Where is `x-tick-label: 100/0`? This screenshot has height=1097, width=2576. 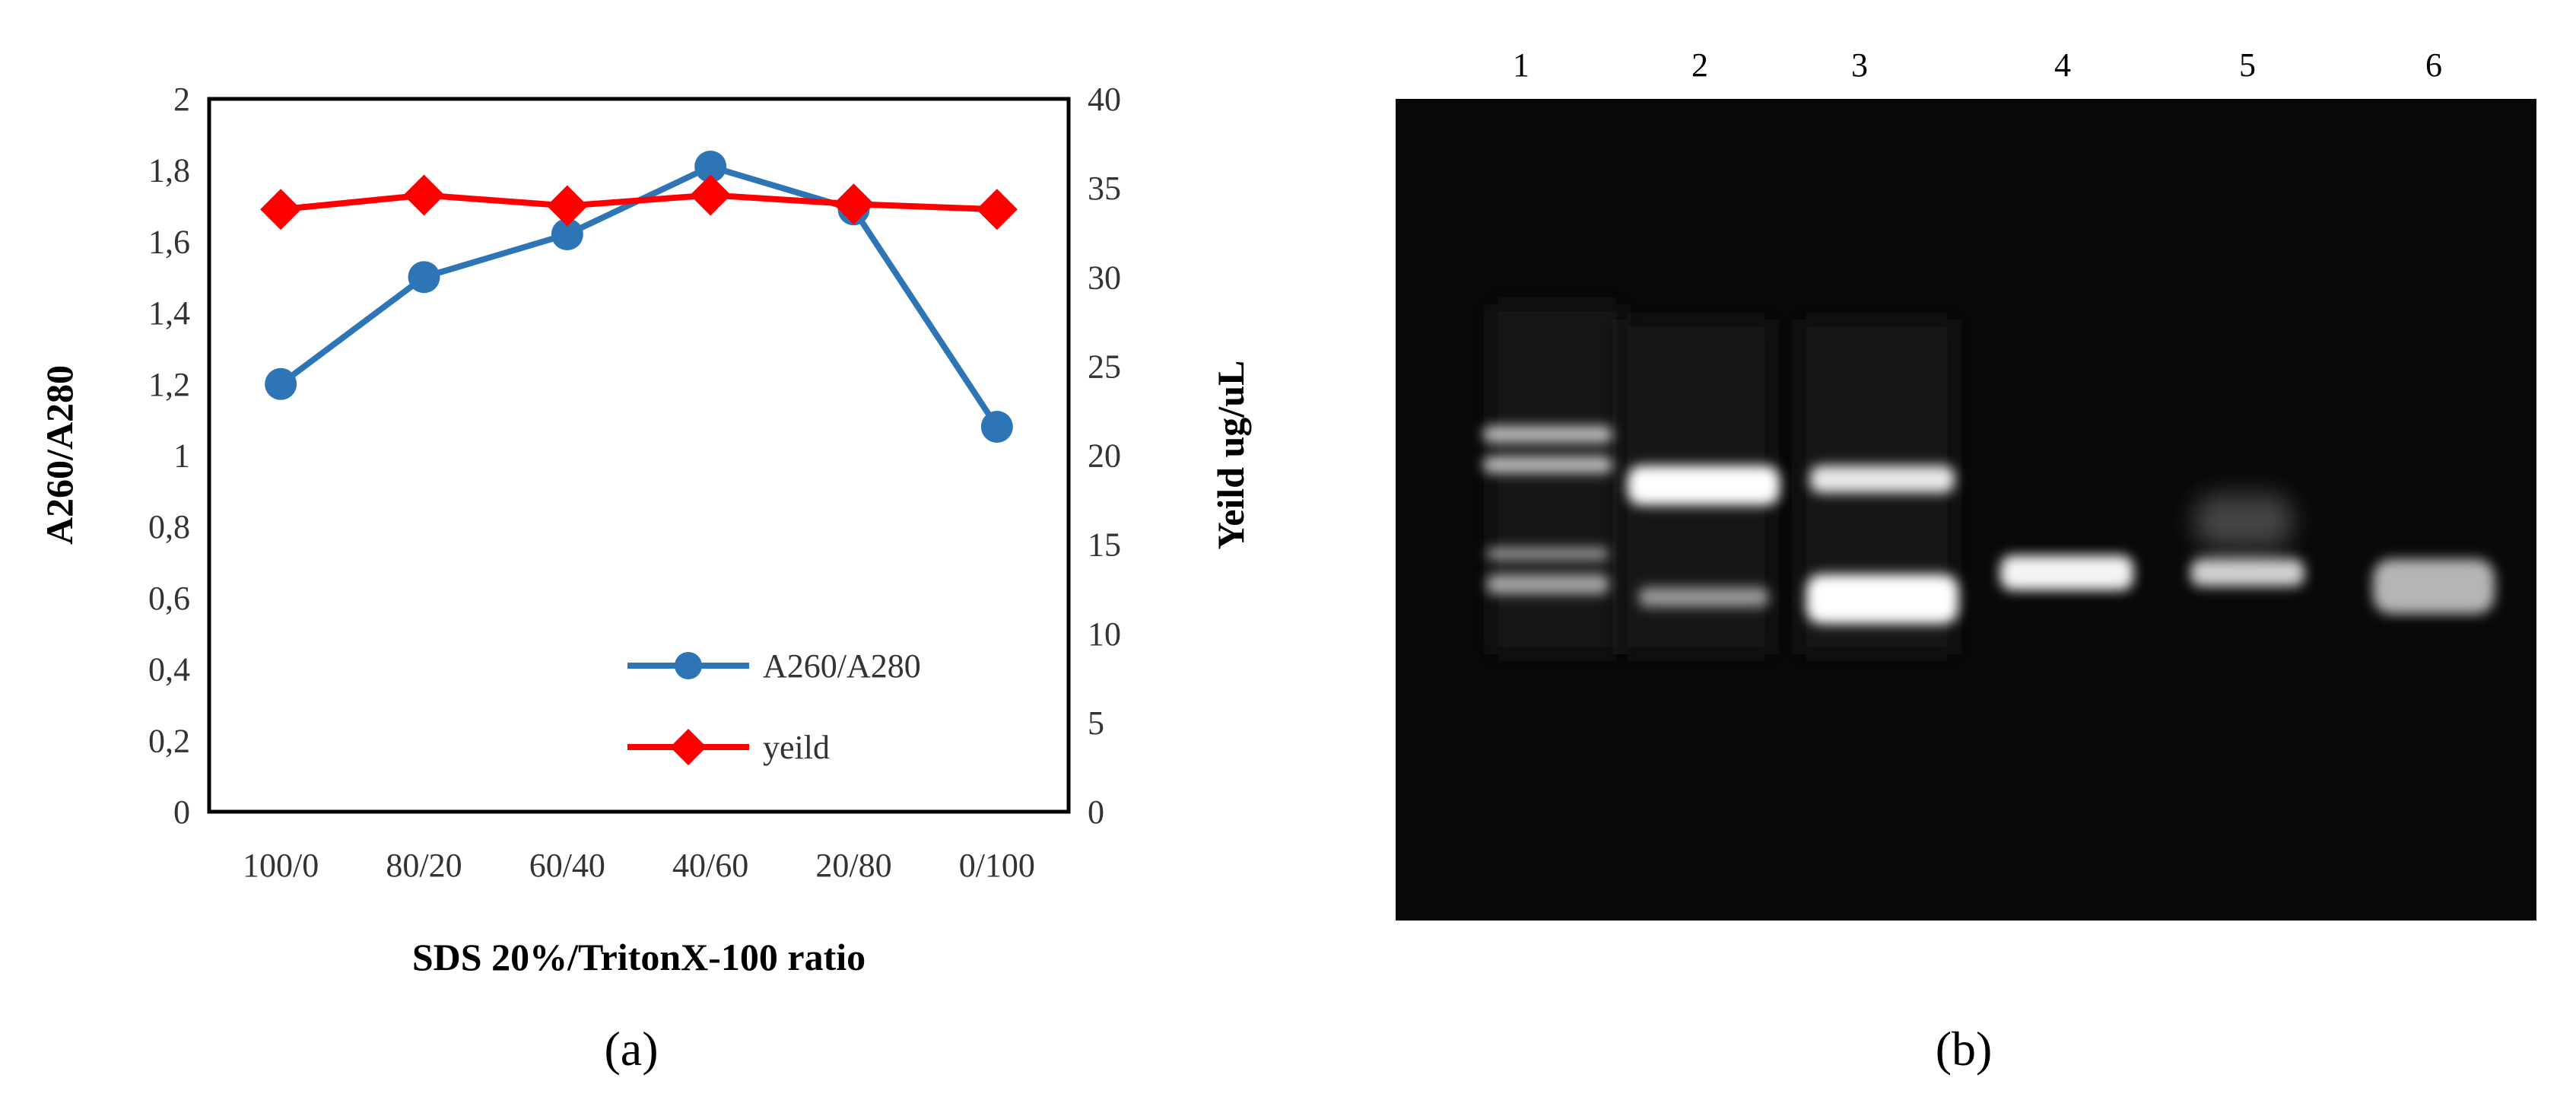 x-tick-label: 100/0 is located at coordinates (281, 865).